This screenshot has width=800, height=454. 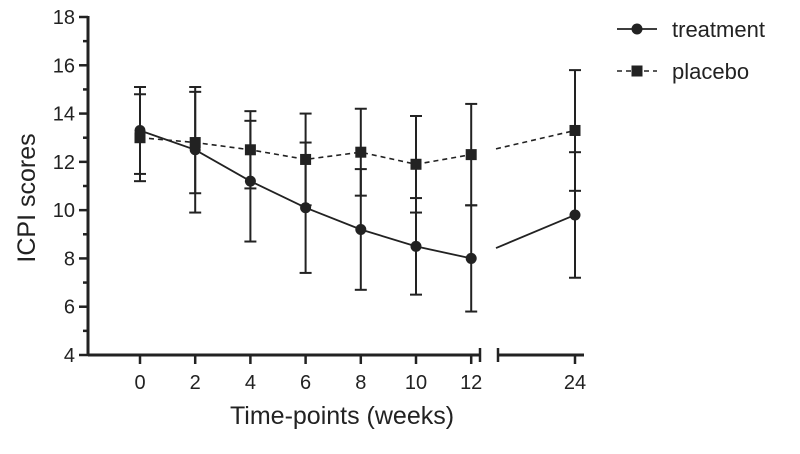 I want to click on x-tick-label: 6, so click(x=305, y=383).